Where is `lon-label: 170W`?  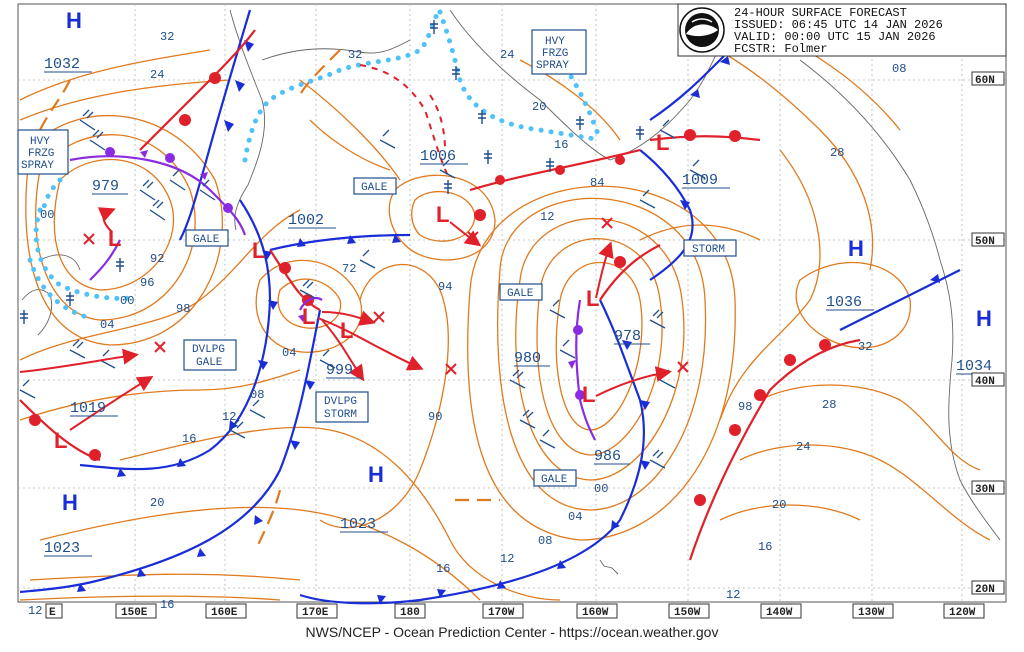
lon-label: 170W is located at coordinates (501, 613).